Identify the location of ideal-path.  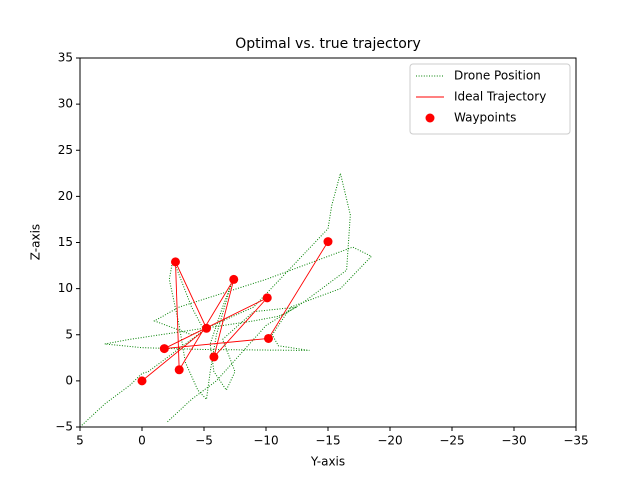
(235, 311).